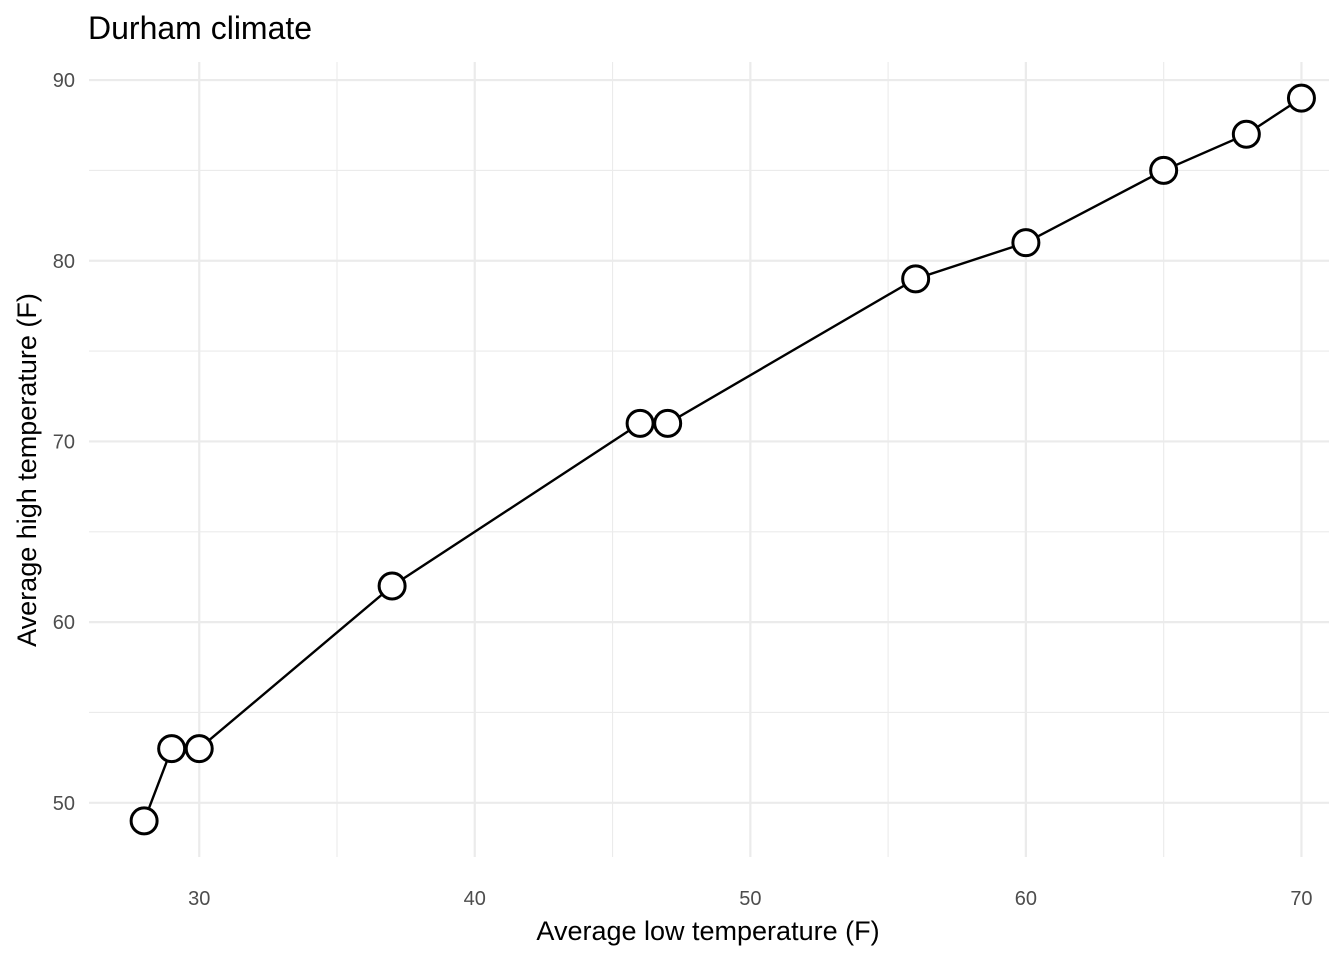 Image resolution: width=1344 pixels, height=960 pixels. Describe the element at coordinates (1301, 899) in the screenshot. I see `x-tick-label: 70` at that location.